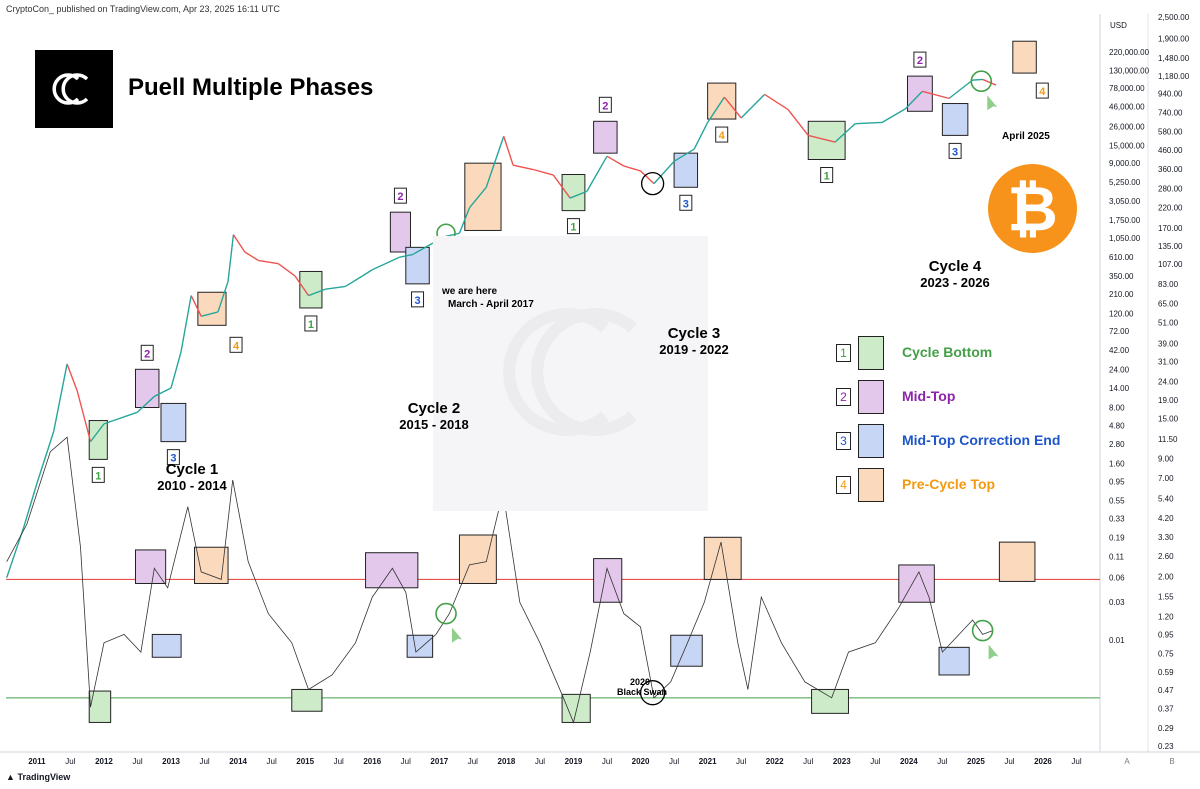 The image size is (1200, 789). What do you see at coordinates (1166, 690) in the screenshot?
I see `puell-tick-label: 0.47` at bounding box center [1166, 690].